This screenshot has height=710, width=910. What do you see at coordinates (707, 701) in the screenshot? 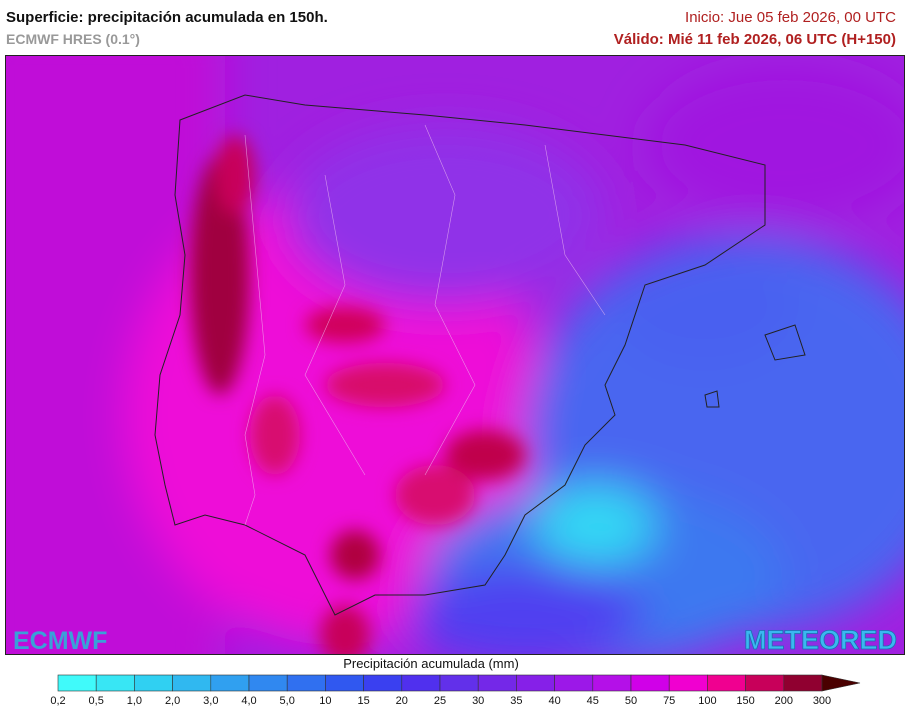
I see `legend-tick-label: 100` at bounding box center [707, 701].